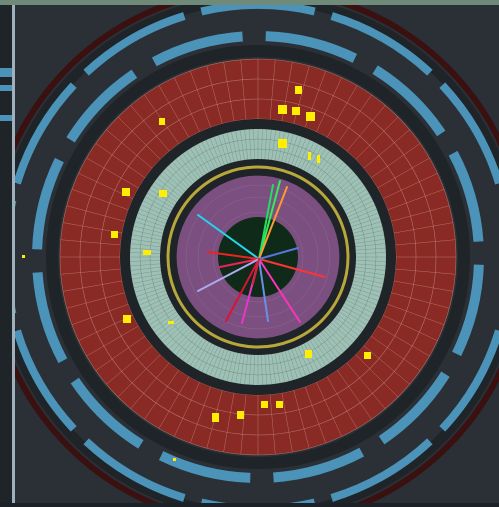 The image size is (499, 507). Describe the element at coordinates (13, 254) in the screenshot. I see `panel-divider` at that location.